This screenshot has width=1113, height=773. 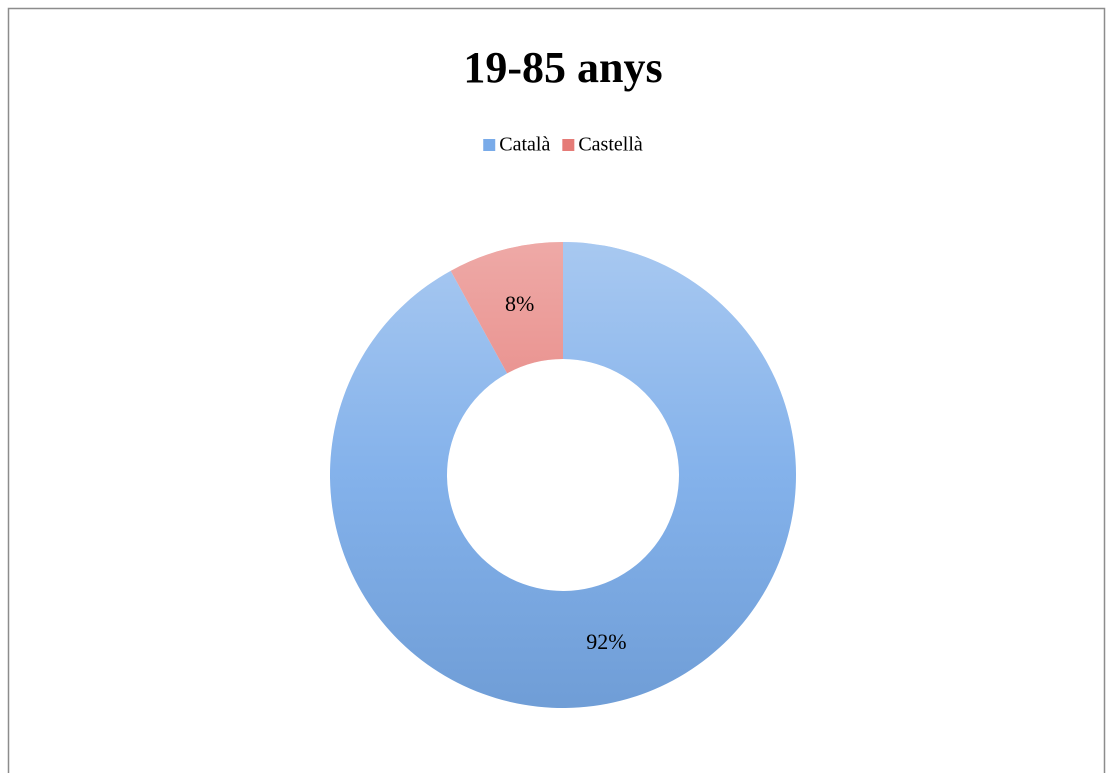 I want to click on legend: Català Castellà, so click(x=563, y=145).